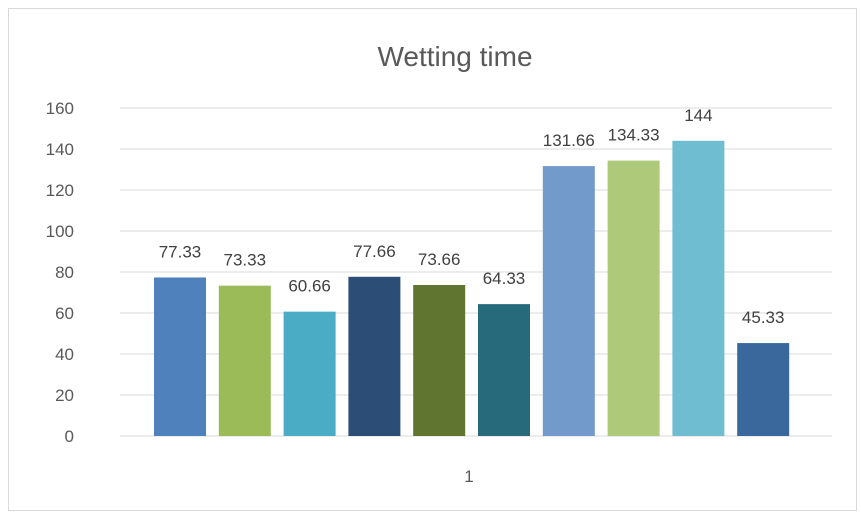  What do you see at coordinates (60, 190) in the screenshot?
I see `y-tick-label: 120` at bounding box center [60, 190].